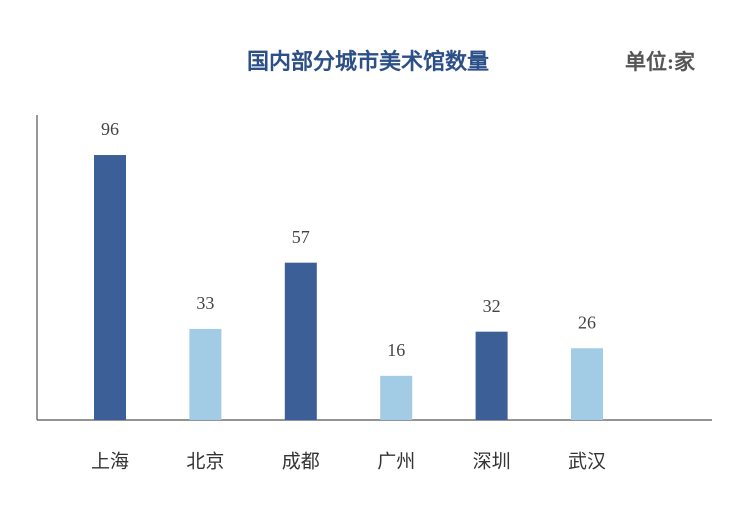 The image size is (750, 505). I want to click on chart-title: 国内部分城市美术馆数量, so click(368, 61).